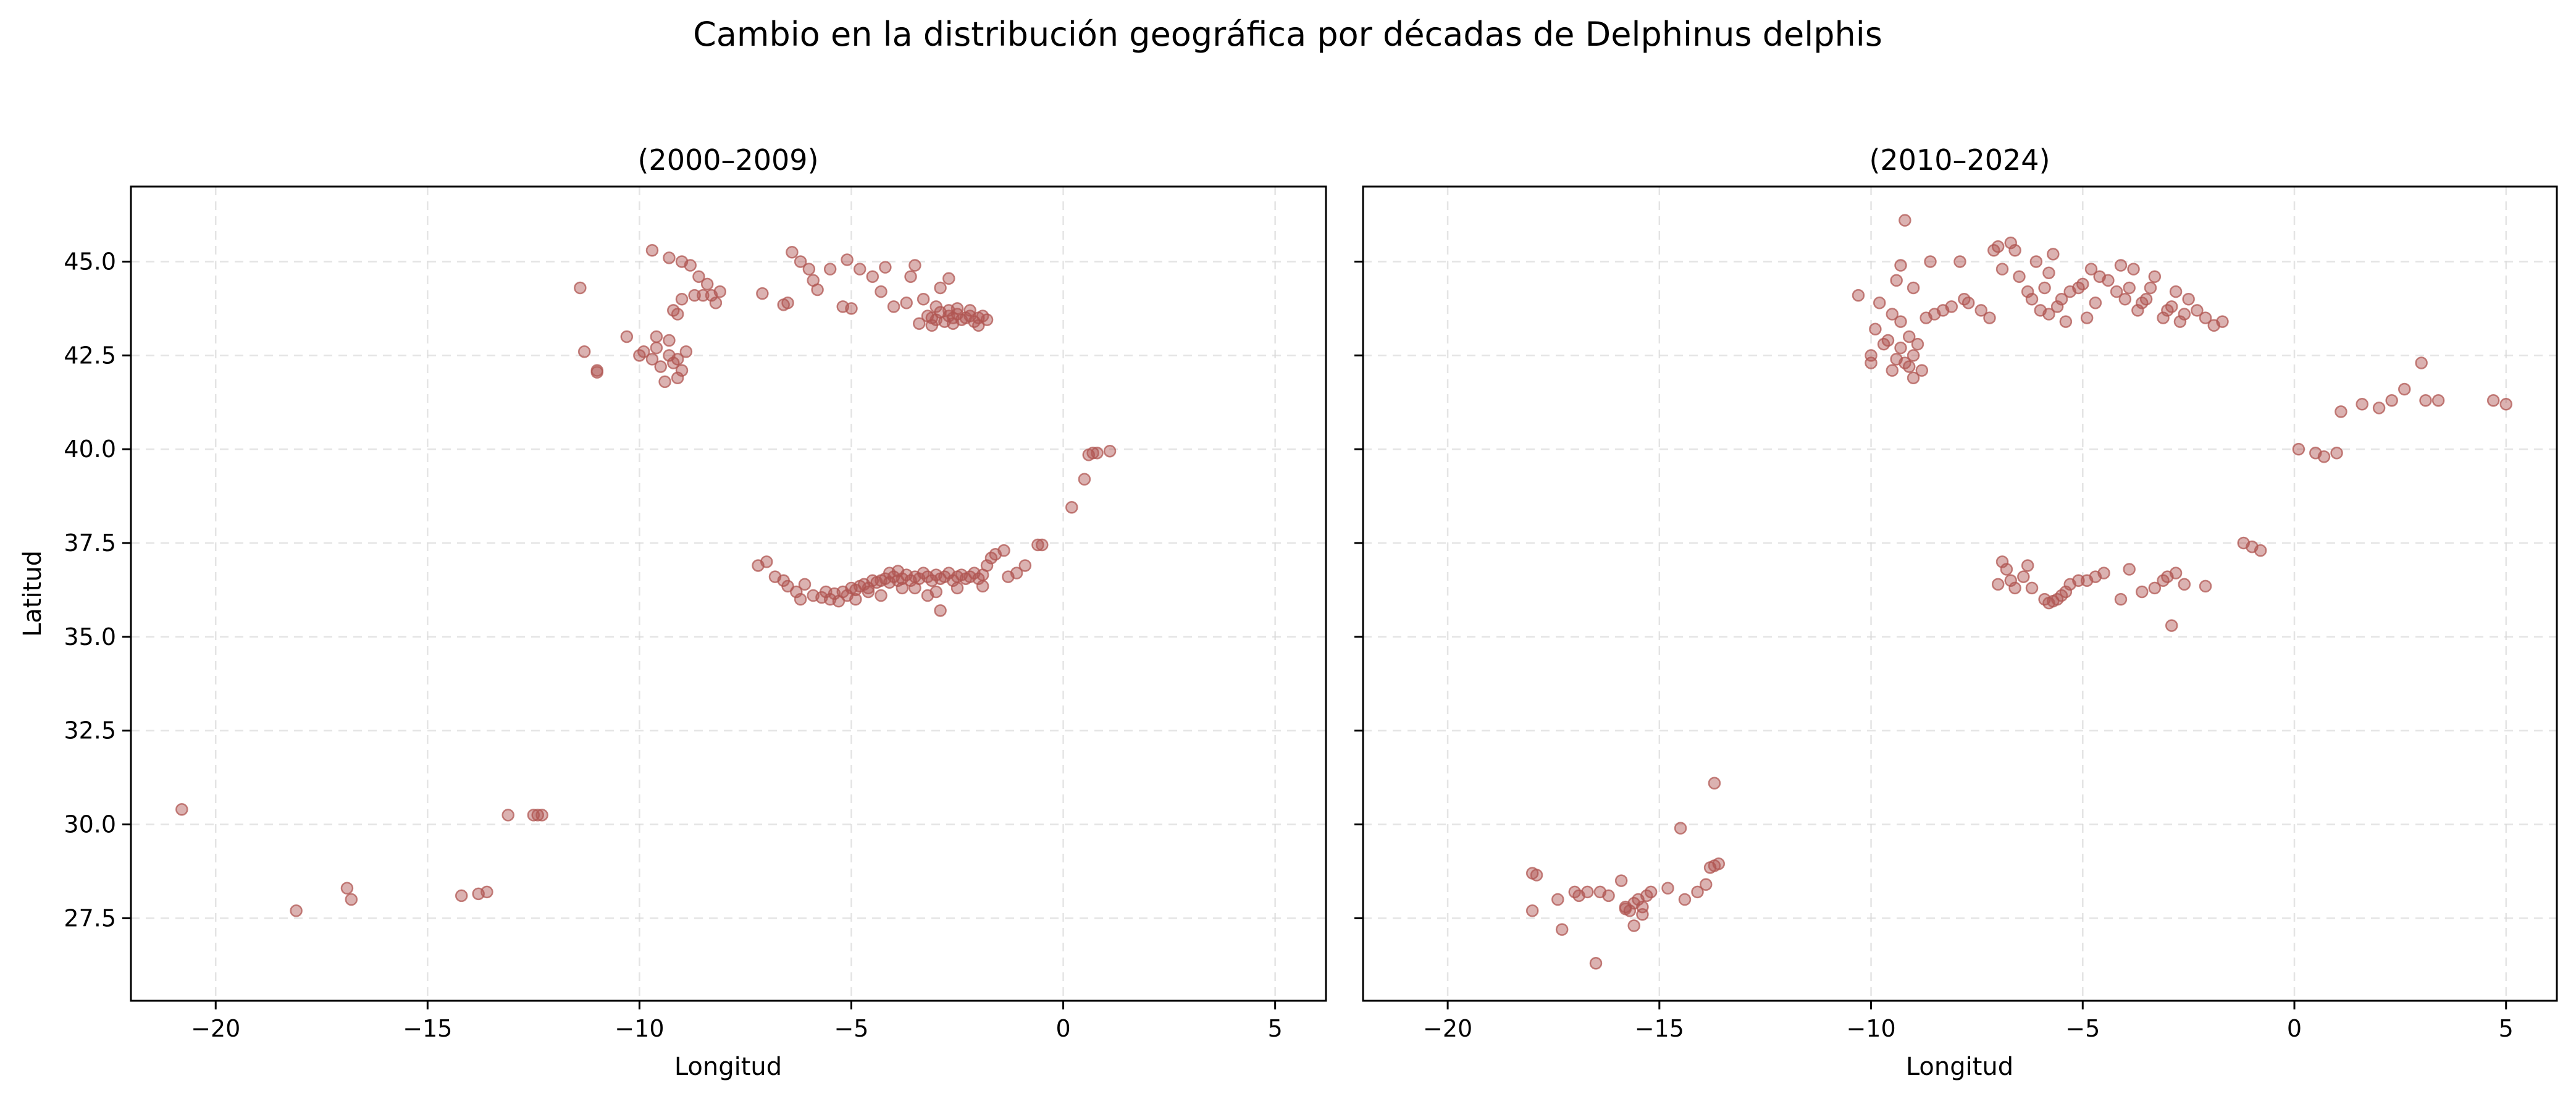 This screenshot has height=1099, width=2576. Describe the element at coordinates (90, 543) in the screenshot. I see `y-tick-label: 37.5` at that location.